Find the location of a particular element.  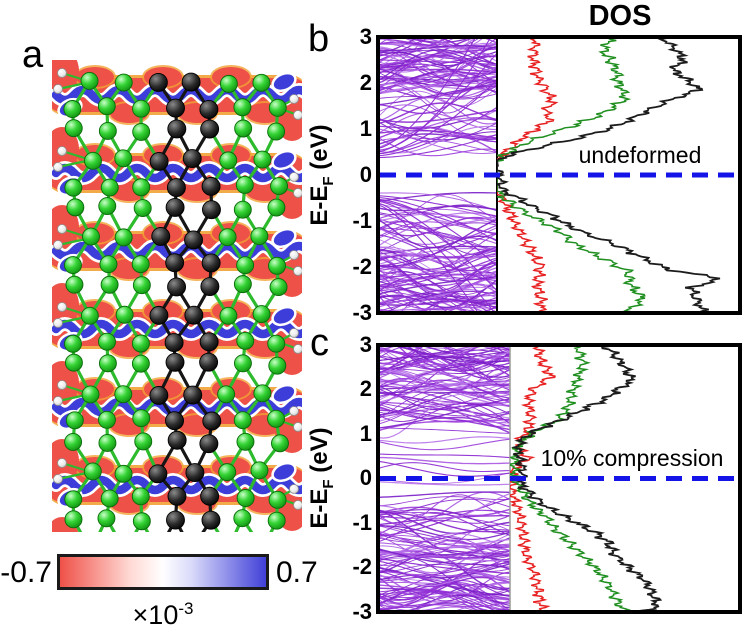

y-tick-b-0: 0 is located at coordinates (365, 174).